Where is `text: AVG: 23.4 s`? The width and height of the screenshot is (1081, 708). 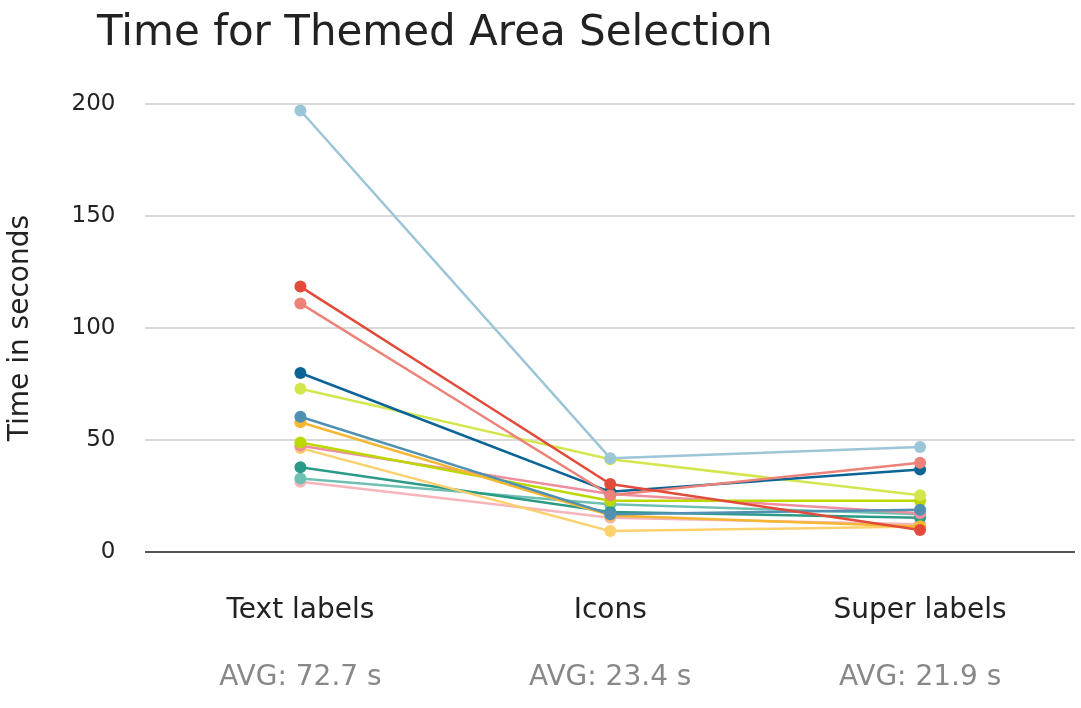
text: AVG: 23.4 s is located at coordinates (610, 676).